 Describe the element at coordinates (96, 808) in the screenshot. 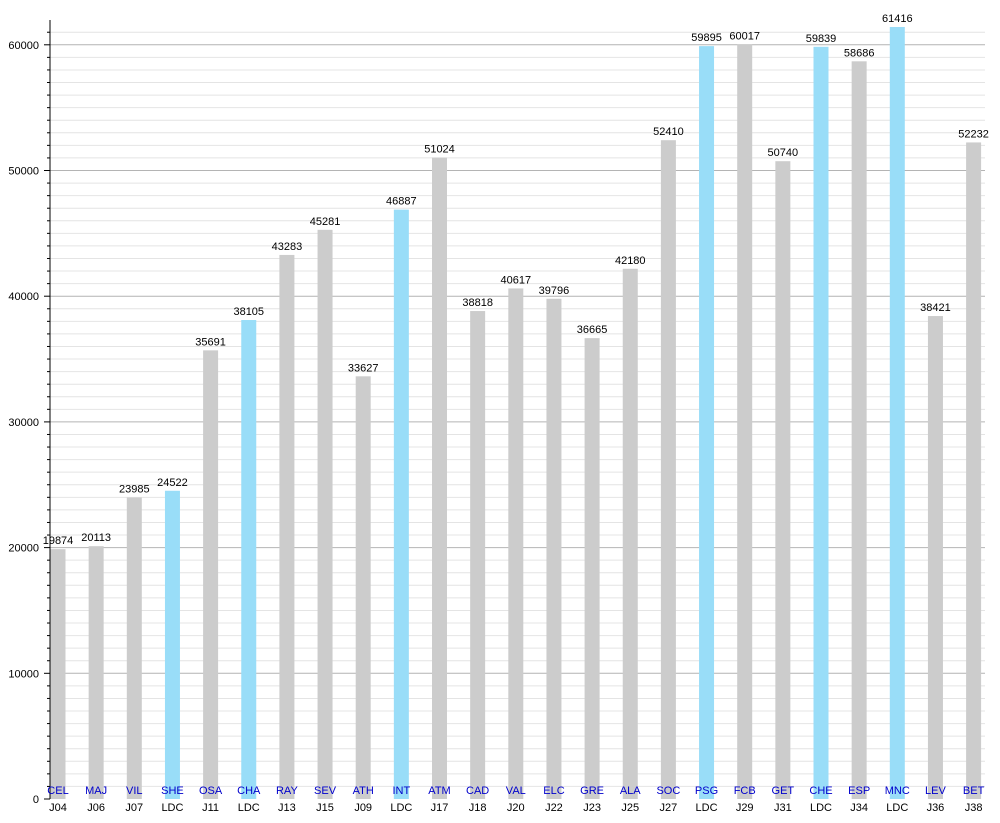

I see `x-tick-label: J06` at that location.